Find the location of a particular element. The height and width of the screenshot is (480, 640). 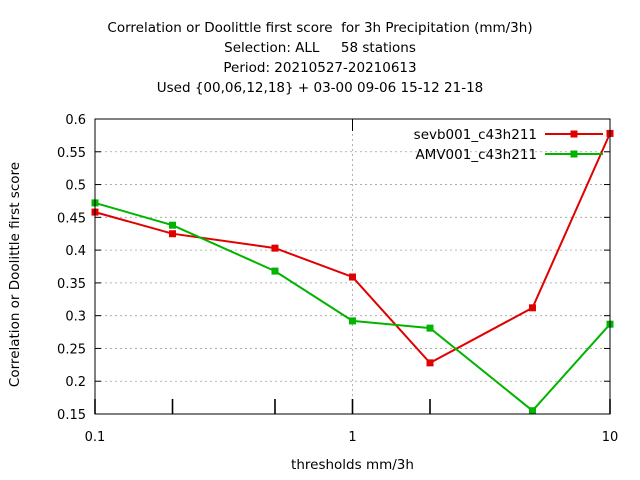

y-tick-label: 0.45 is located at coordinates (71, 218).